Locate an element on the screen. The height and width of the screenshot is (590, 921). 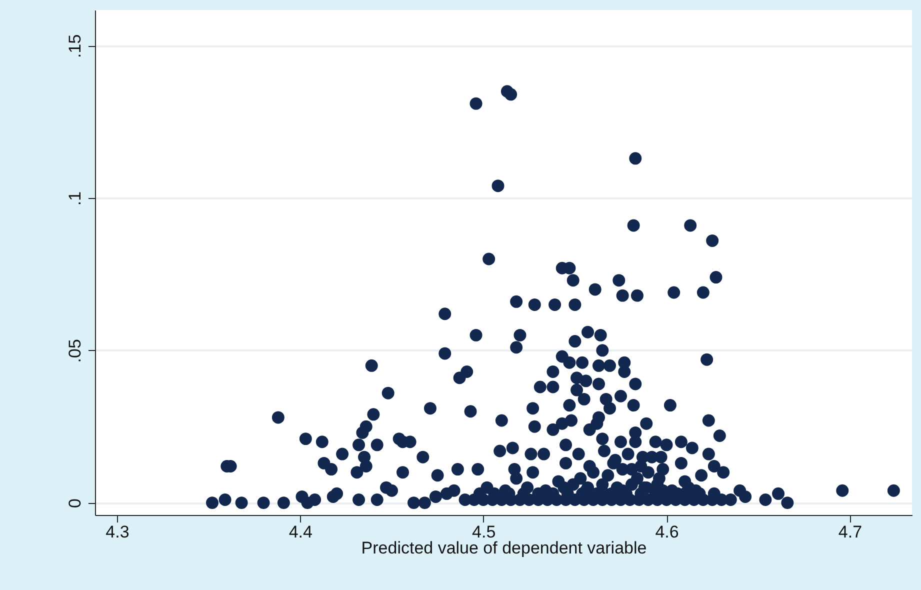
x-tick-label: 4.7 is located at coordinates (850, 532).